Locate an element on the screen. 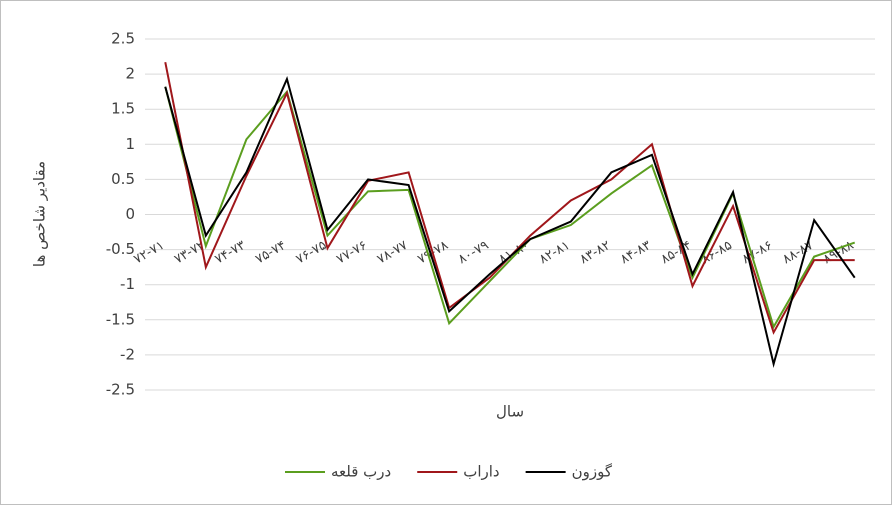 Image resolution: width=892 pixels, height=505 pixels. y-tick-label: 1 is located at coordinates (130, 144).